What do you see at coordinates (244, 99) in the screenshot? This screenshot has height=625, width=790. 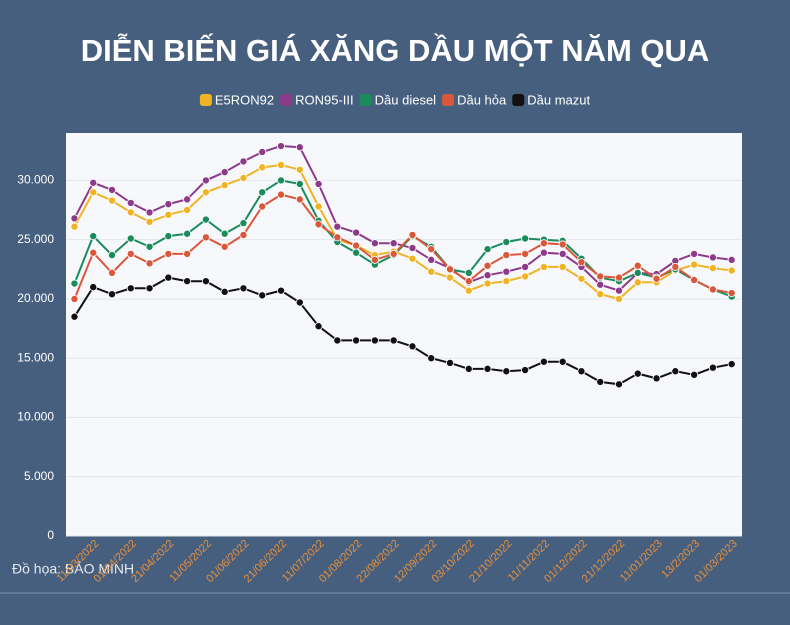 I see `legend-label: E5RON92` at bounding box center [244, 99].